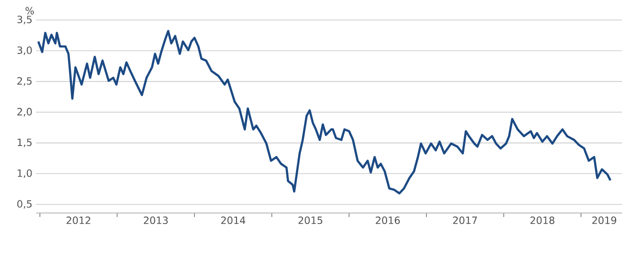  I want to click on y-tick-label: 2,0, so click(24, 112).